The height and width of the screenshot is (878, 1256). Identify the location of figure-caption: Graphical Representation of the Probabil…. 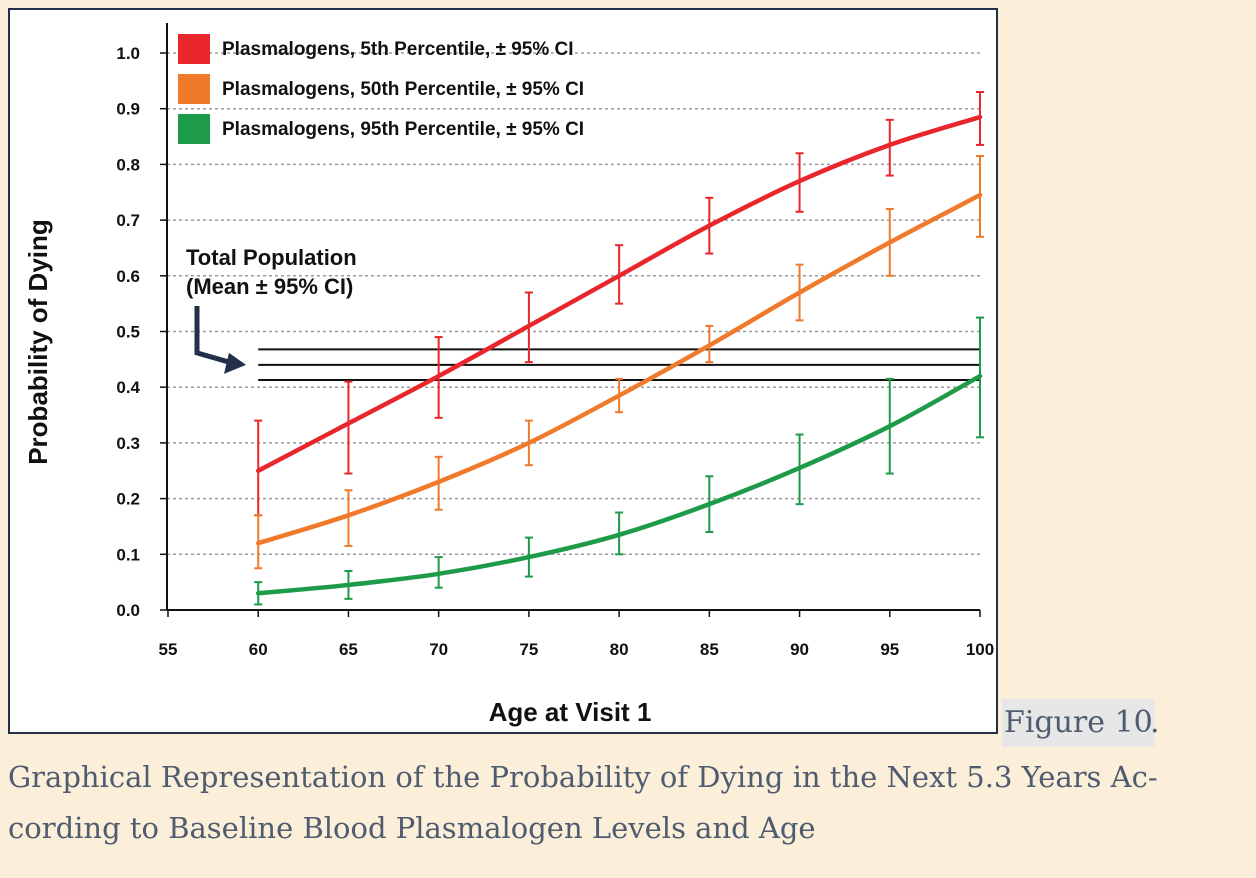
(583, 802).